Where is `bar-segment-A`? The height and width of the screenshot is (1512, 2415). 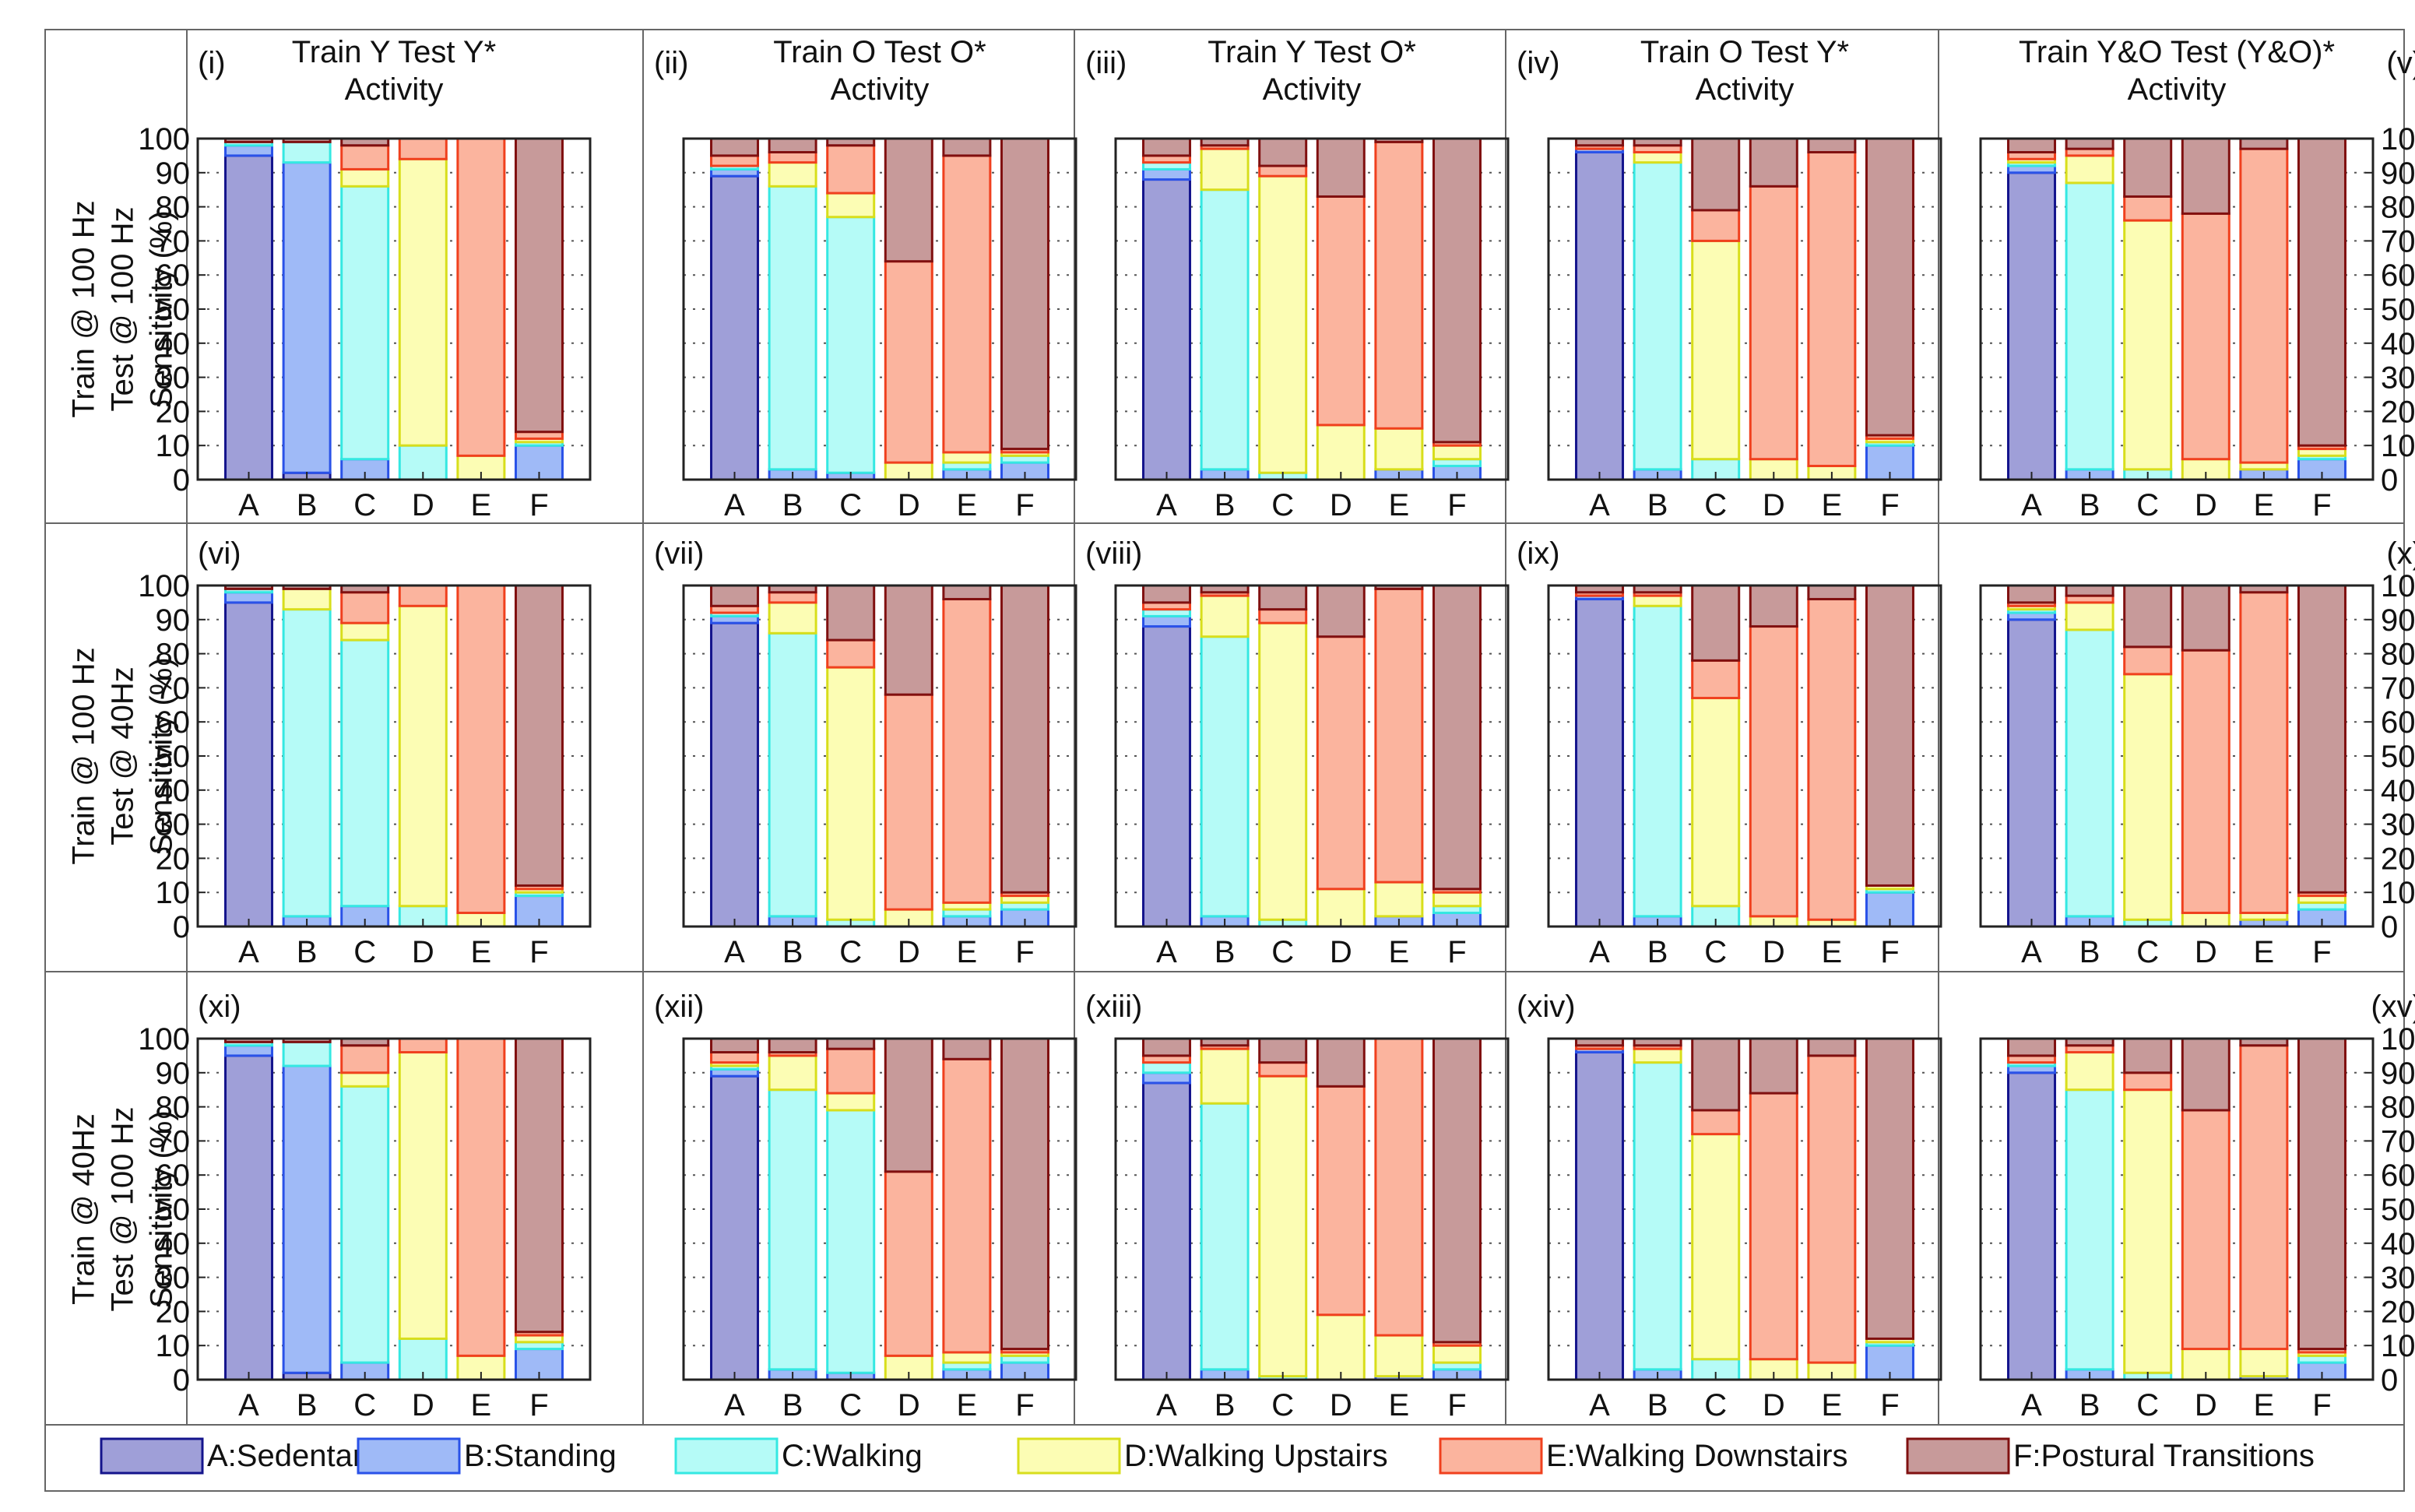 bar-segment-A is located at coordinates (1167, 1231).